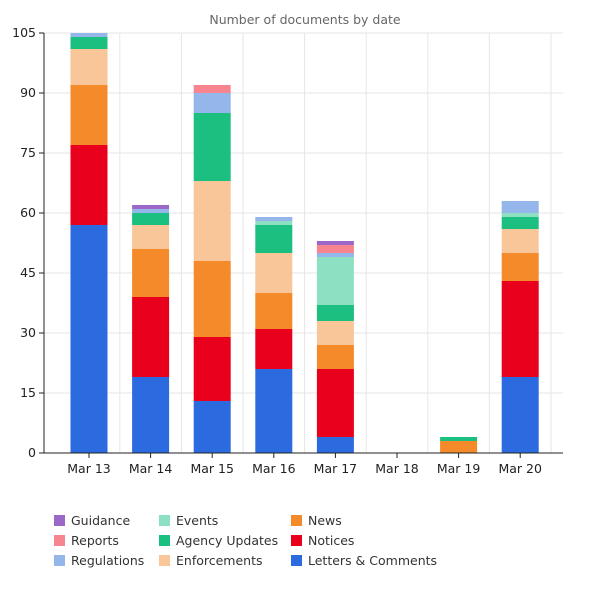 The height and width of the screenshot is (600, 600). I want to click on y-tick-label: 75, so click(28, 152).